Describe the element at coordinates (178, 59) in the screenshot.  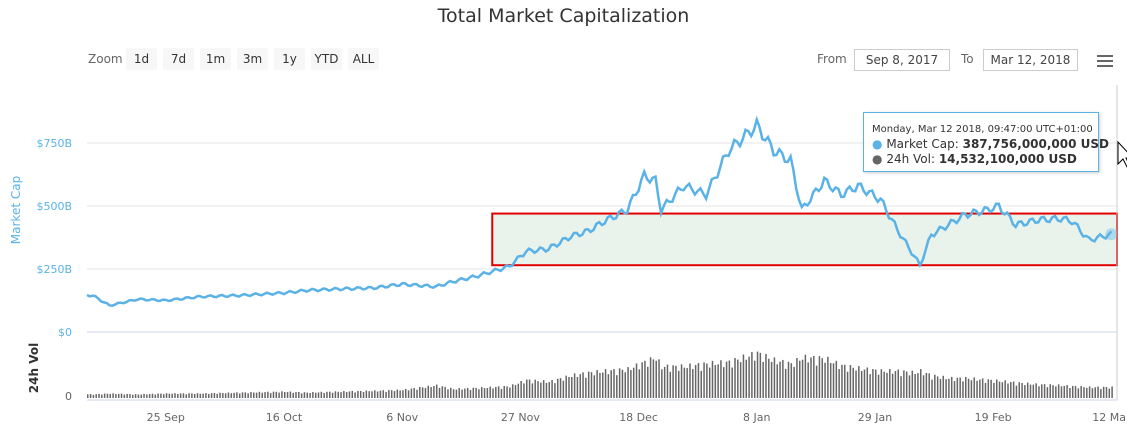
I see `zoom-7d-button: 7d` at that location.